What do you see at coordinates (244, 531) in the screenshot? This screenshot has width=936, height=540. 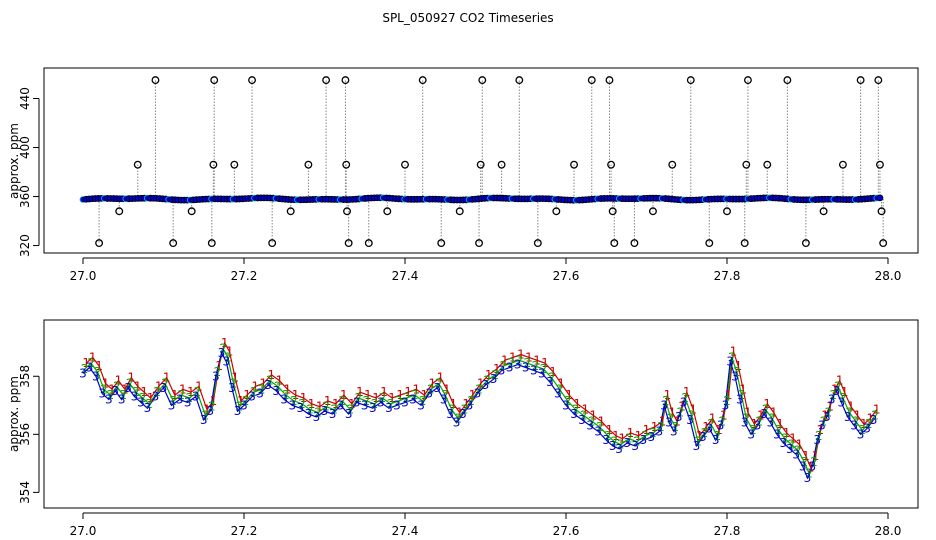 I see `panel-bottom-x-tick-label: 27.2` at bounding box center [244, 531].